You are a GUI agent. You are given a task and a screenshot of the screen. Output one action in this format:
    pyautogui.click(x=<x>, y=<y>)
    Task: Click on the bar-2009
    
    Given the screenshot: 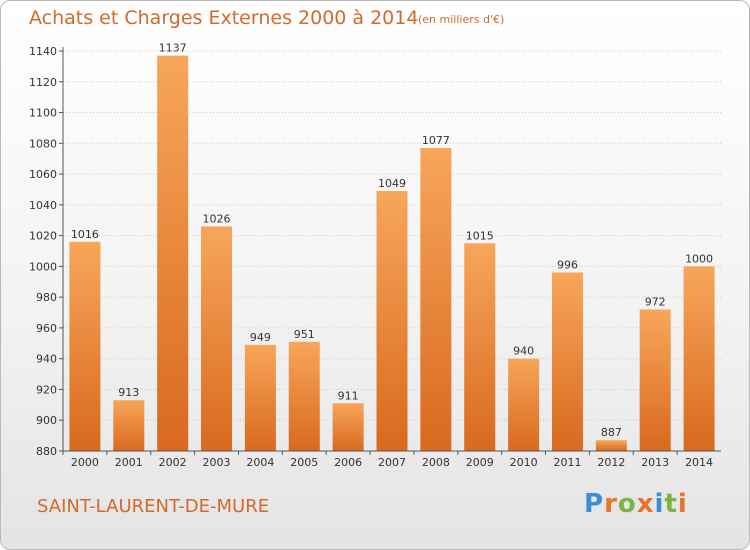 What is the action you would take?
    pyautogui.click(x=480, y=347)
    